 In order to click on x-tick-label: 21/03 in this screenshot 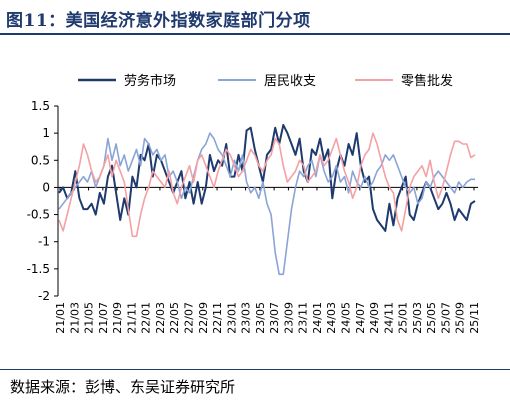, I will do `click(74, 318)`.